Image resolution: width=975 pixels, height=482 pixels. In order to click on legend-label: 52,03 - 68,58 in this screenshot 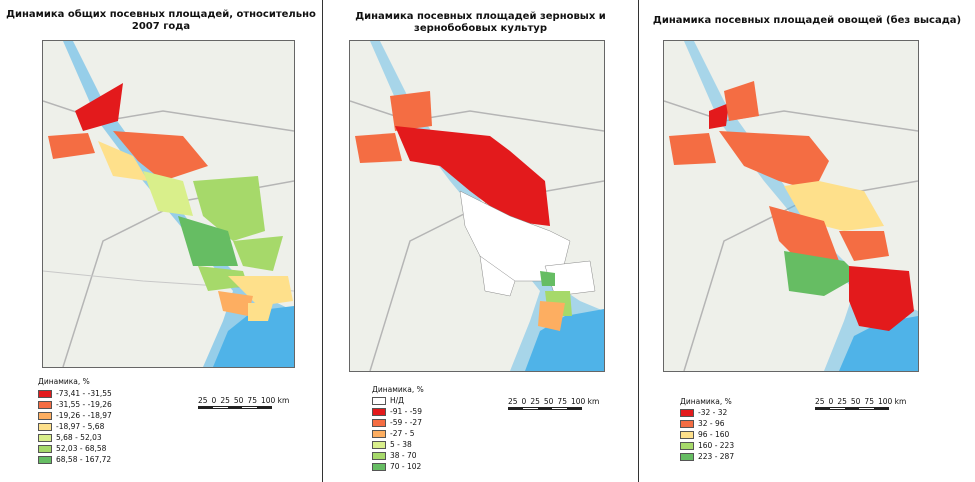, I will do `click(81, 448)`.